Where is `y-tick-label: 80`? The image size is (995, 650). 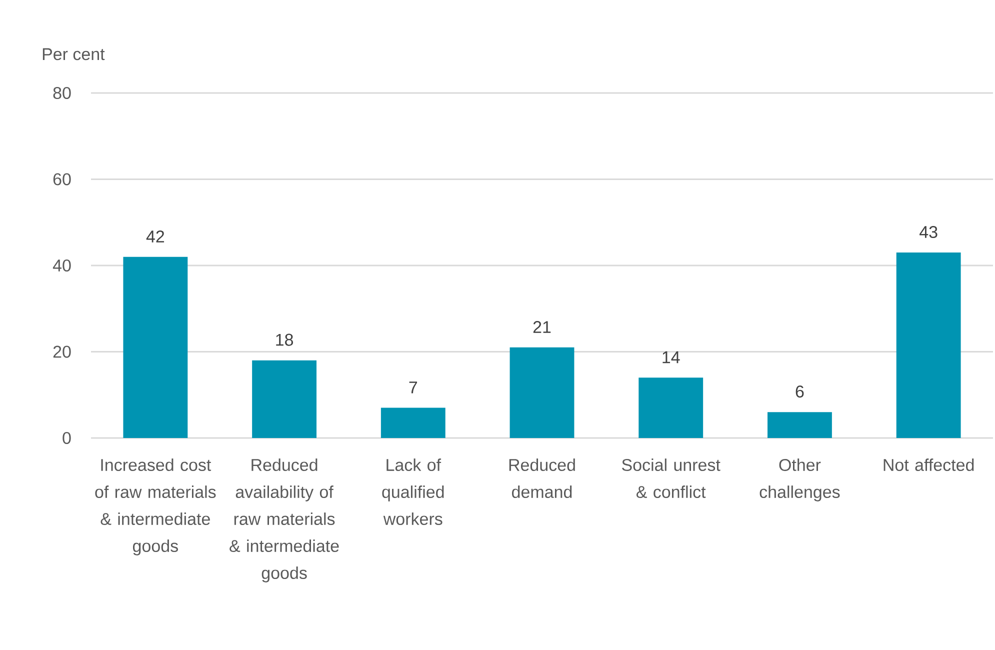
y-tick-label: 80 is located at coordinates (62, 93).